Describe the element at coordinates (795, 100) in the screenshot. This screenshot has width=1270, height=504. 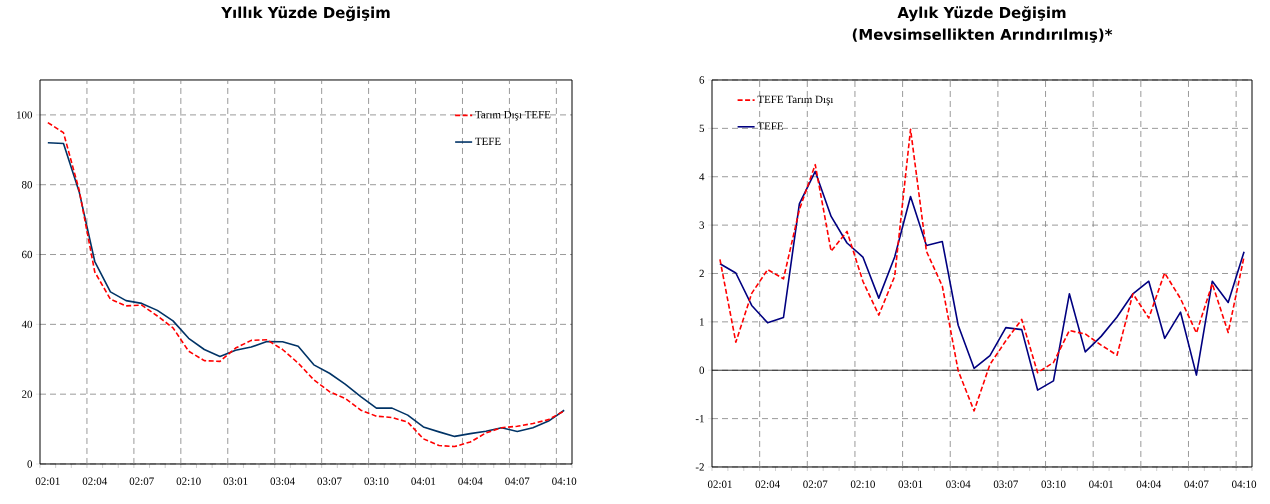
I see `legend-label: TEFE Tarım Dışı` at that location.